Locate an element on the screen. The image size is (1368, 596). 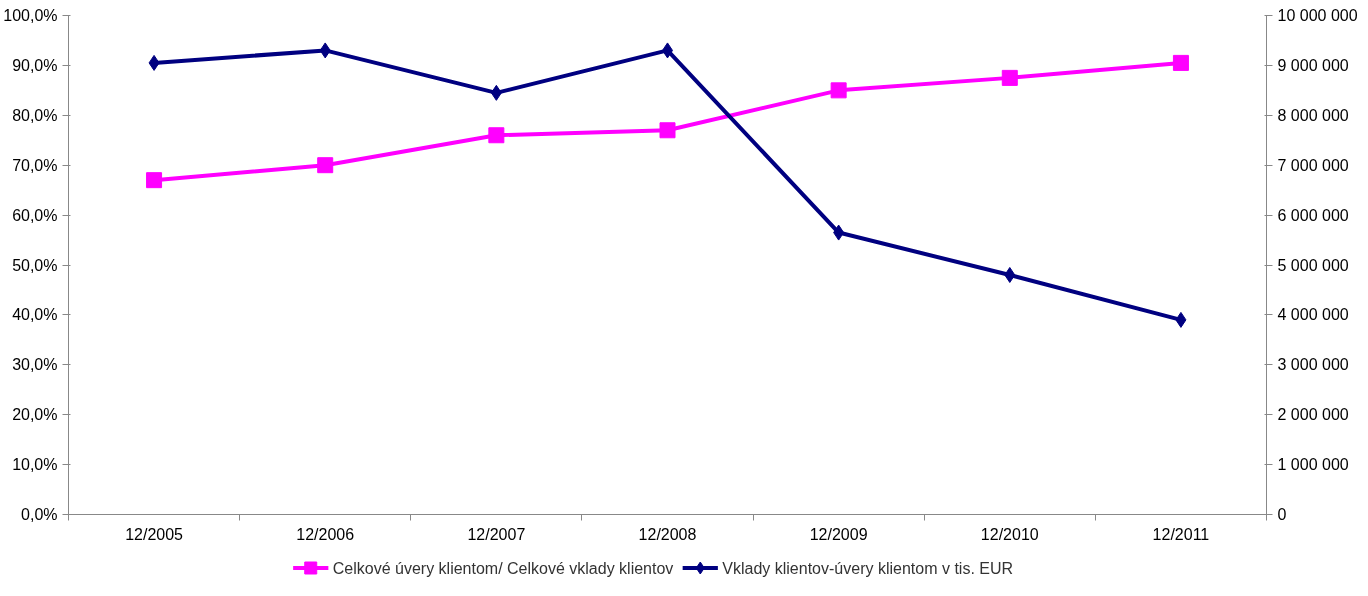
y-tick-label: 60,0% is located at coordinates (35, 215).